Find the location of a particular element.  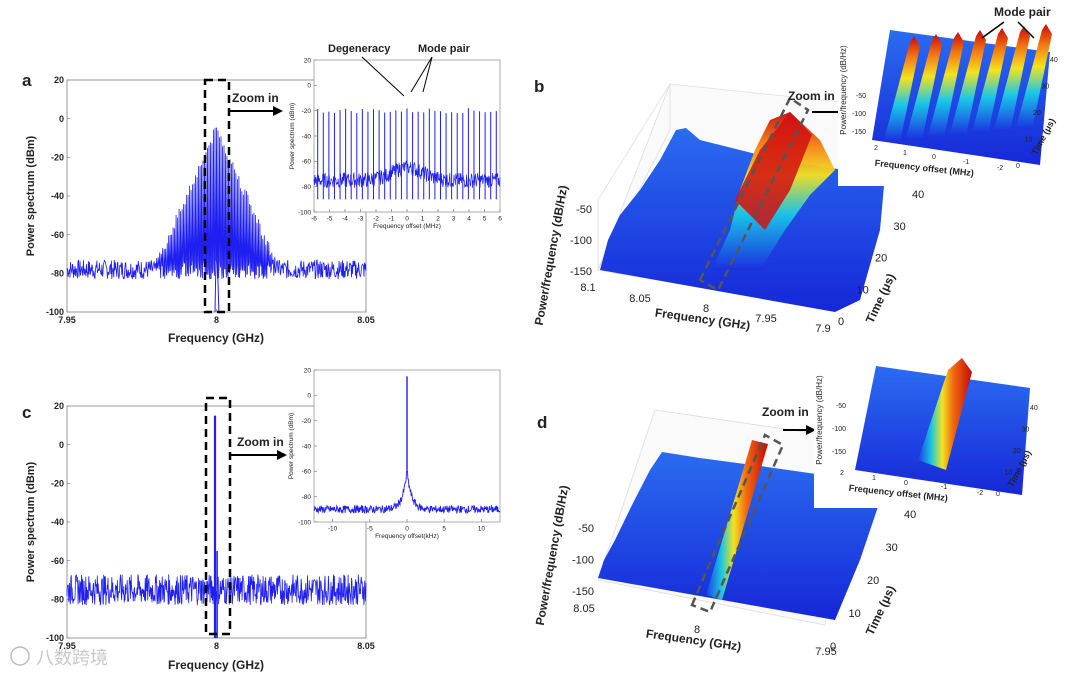

inset-x-ticks-c: -10 -5 0 5 10 is located at coordinates (406, 526).